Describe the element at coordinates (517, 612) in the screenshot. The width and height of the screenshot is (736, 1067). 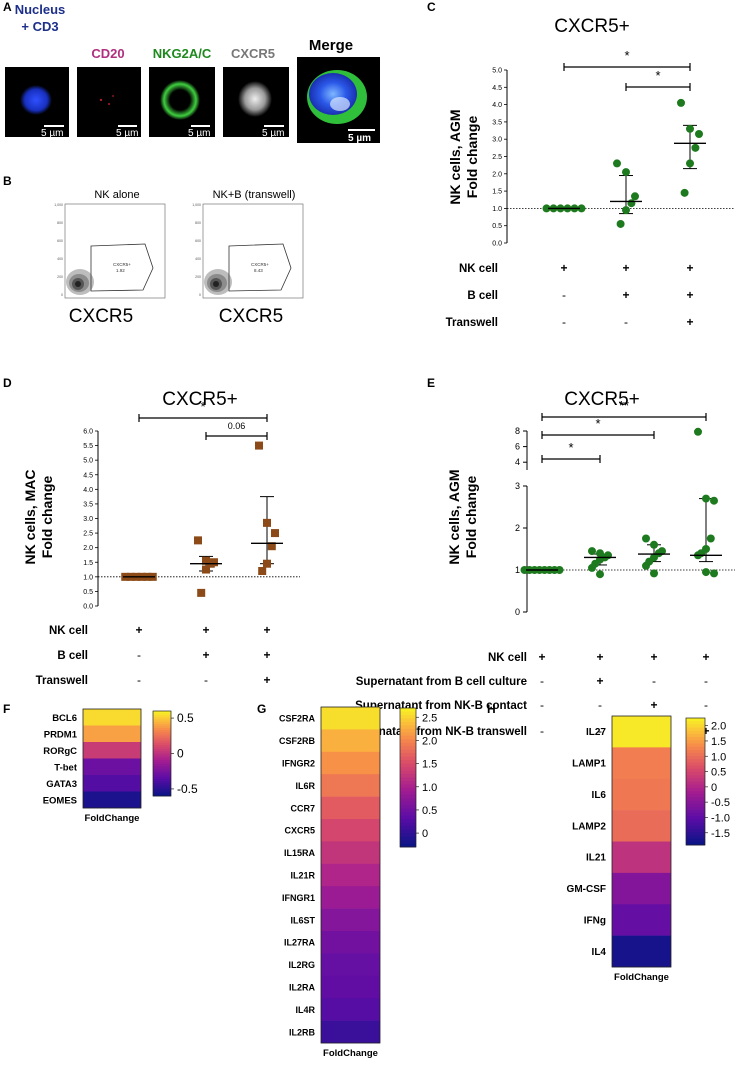
I see `y-tick-label: 0` at that location.